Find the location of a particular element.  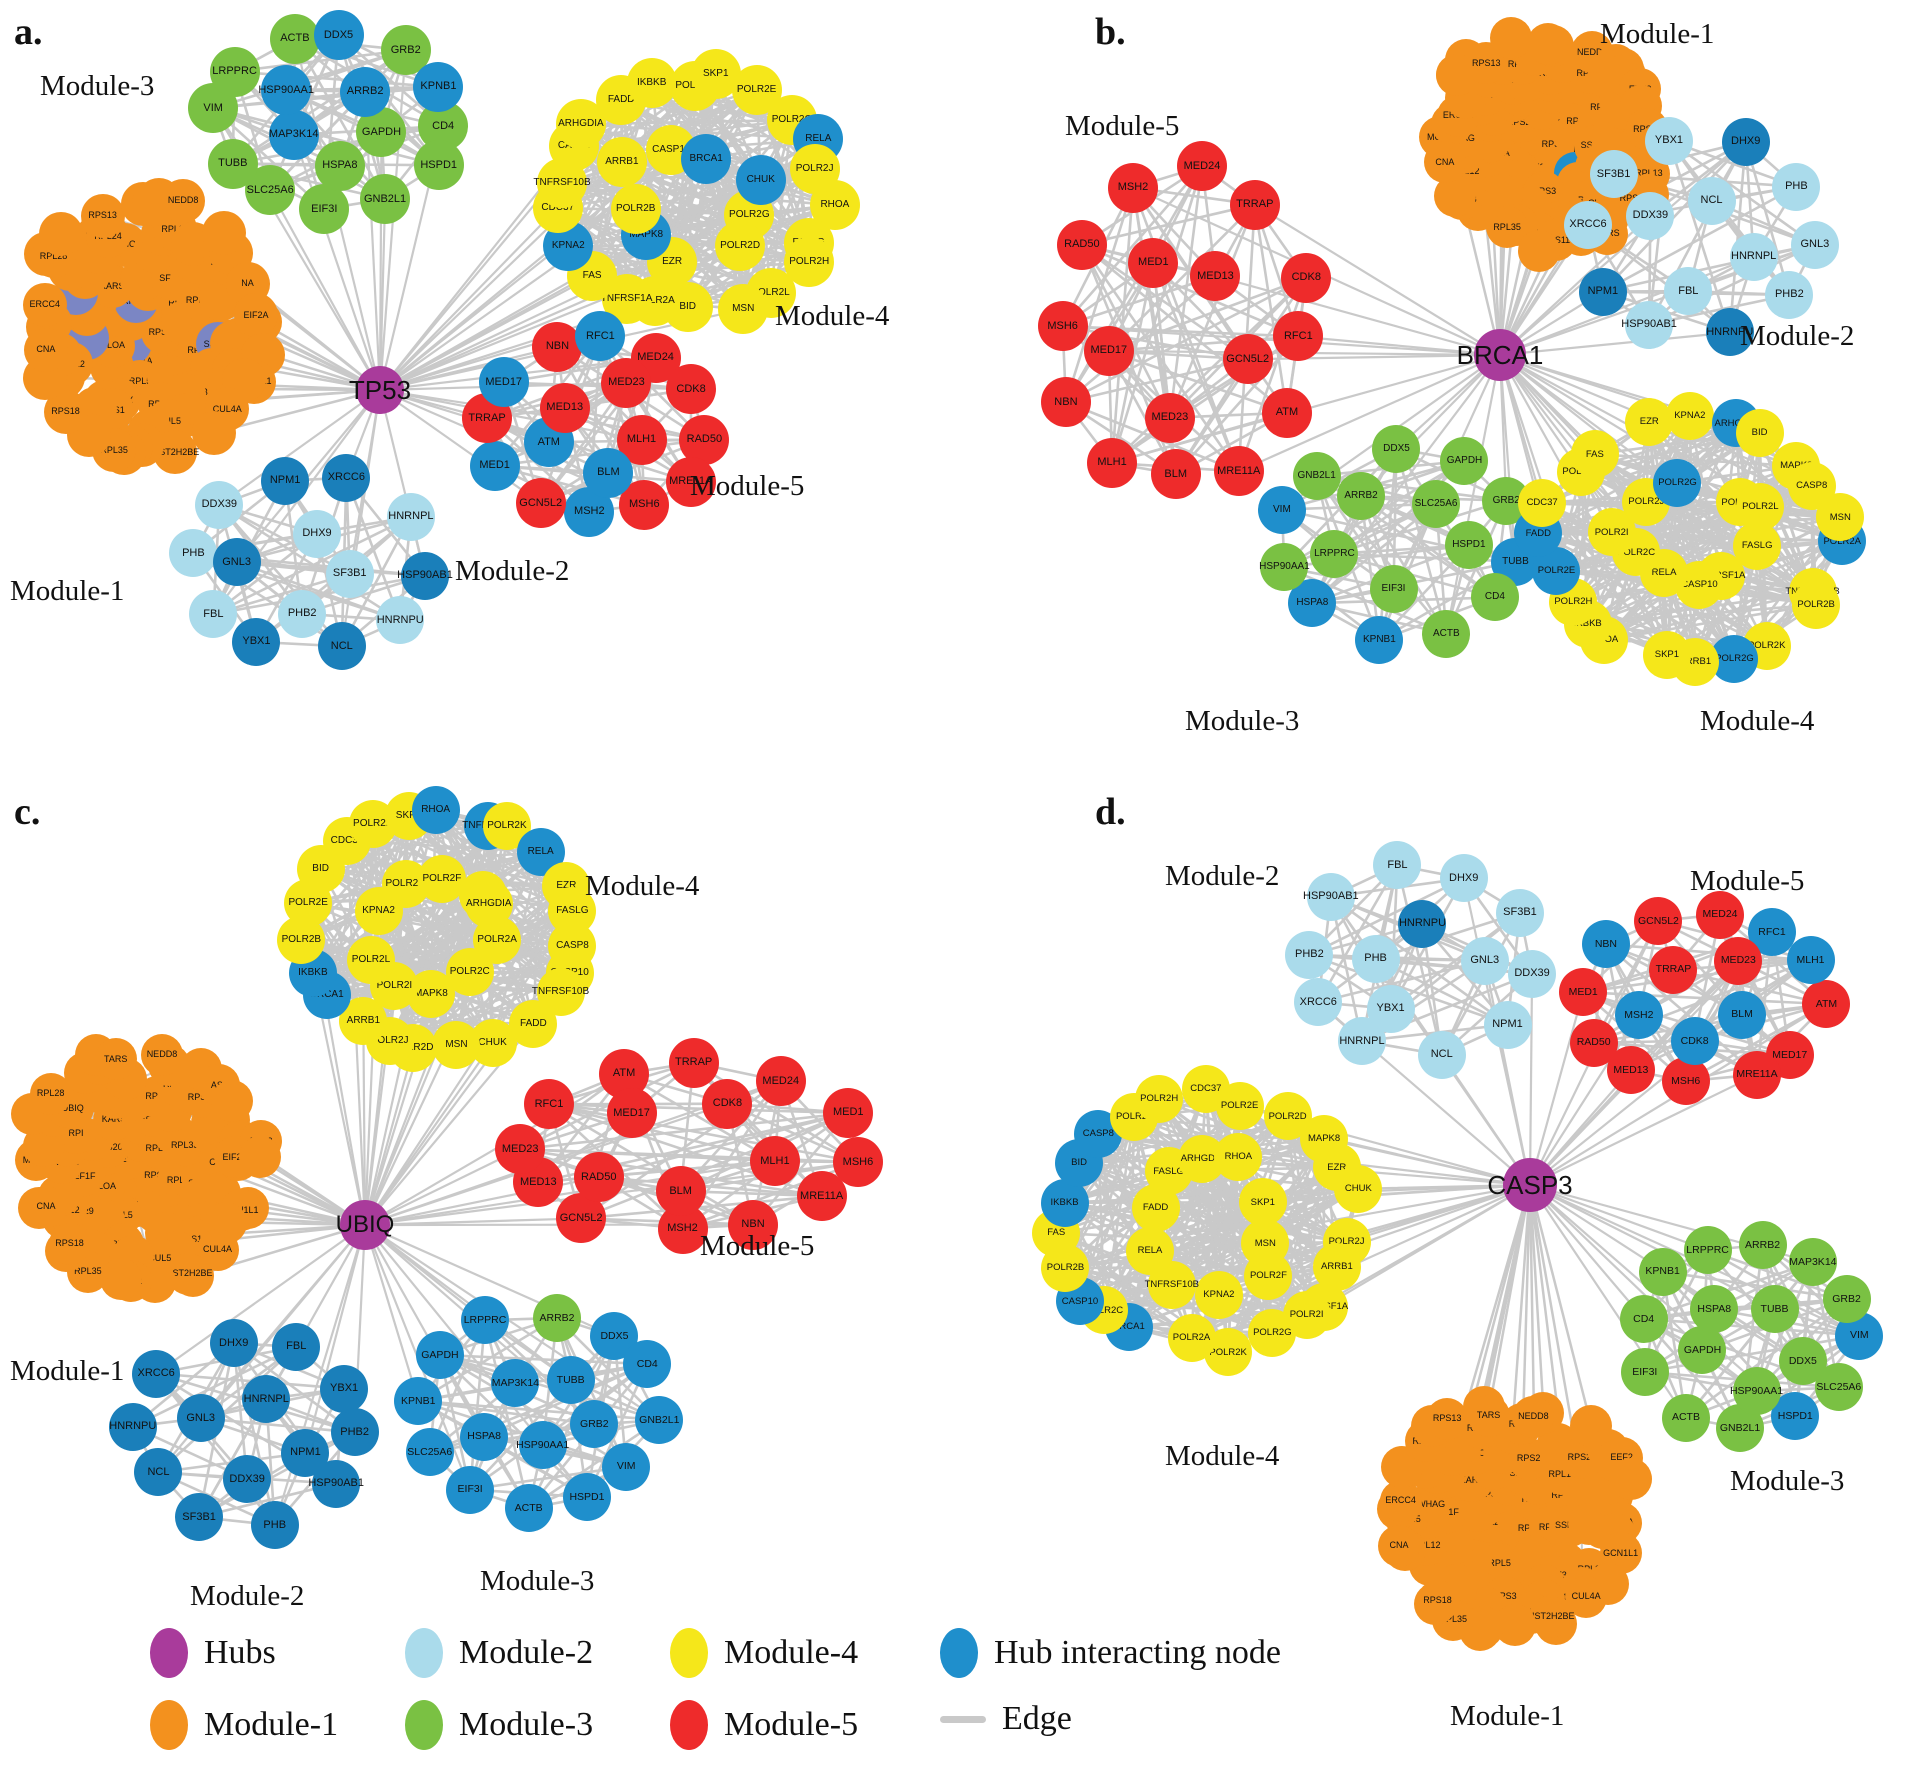

module4-node: CDC37 is located at coordinates (1542, 502).